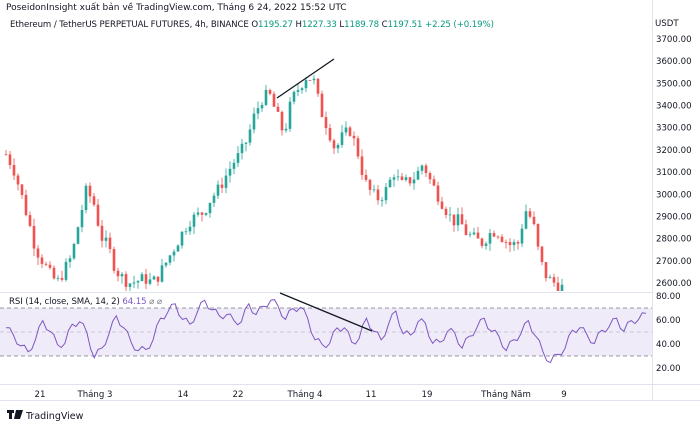 Image resolution: width=700 pixels, height=427 pixels. I want to click on rsi-tick-label: 60.00, so click(668, 321).